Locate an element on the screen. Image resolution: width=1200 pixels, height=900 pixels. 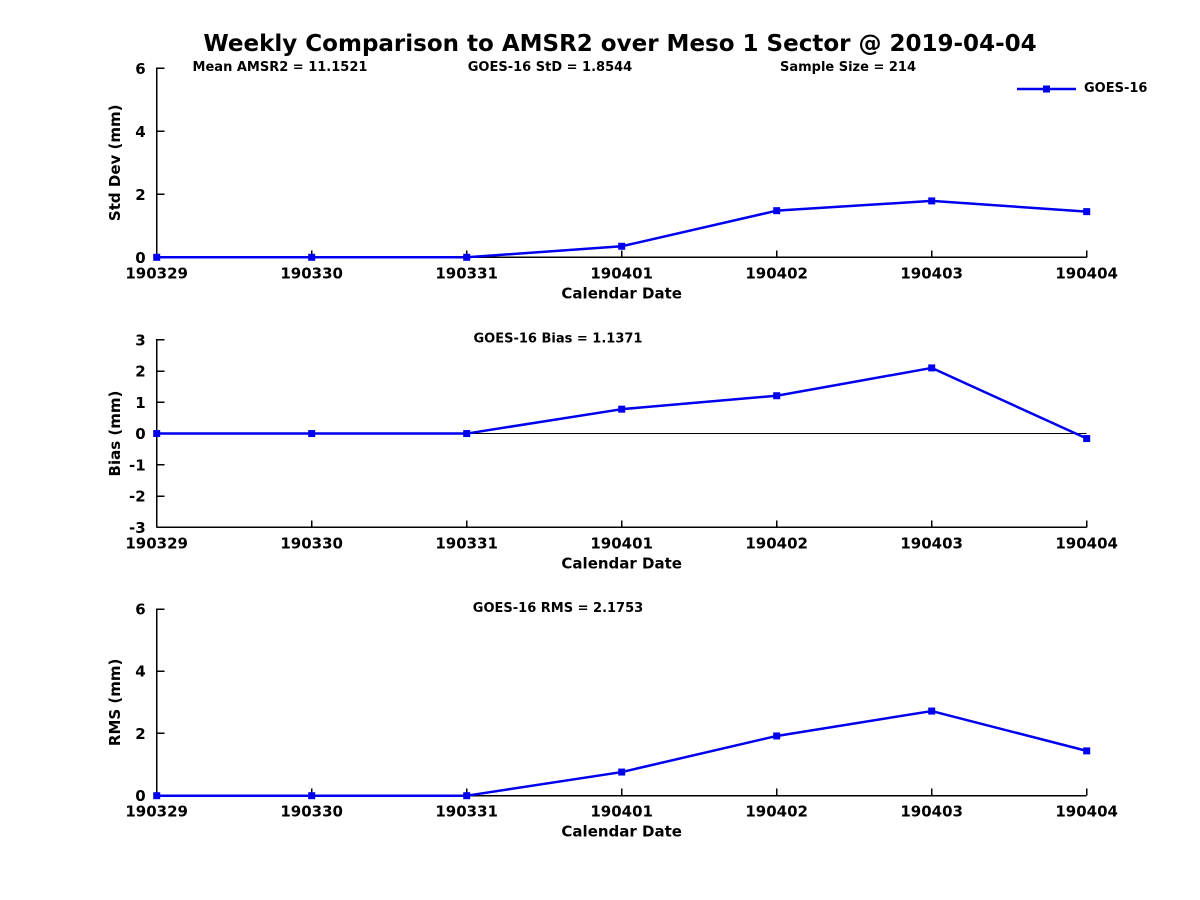
y-tick-label: -3 is located at coordinates (137, 528).